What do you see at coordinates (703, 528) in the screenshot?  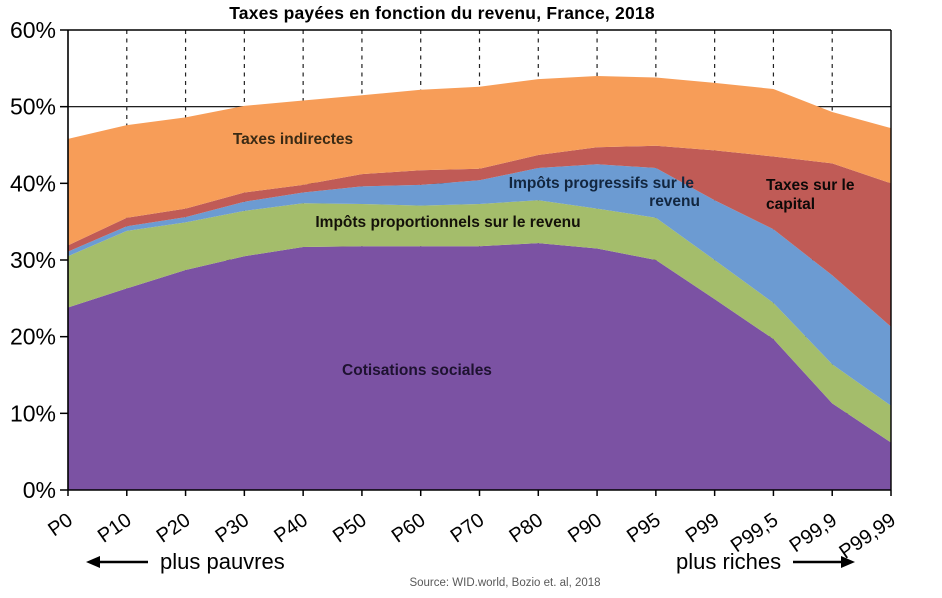 I see `x-tick-label: P99` at bounding box center [703, 528].